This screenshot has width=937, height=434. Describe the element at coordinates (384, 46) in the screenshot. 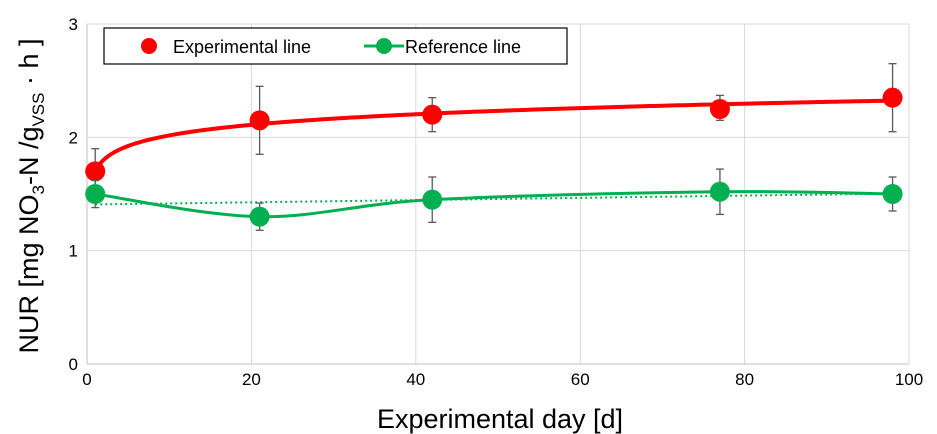

I see `legend-marker-reference` at that location.